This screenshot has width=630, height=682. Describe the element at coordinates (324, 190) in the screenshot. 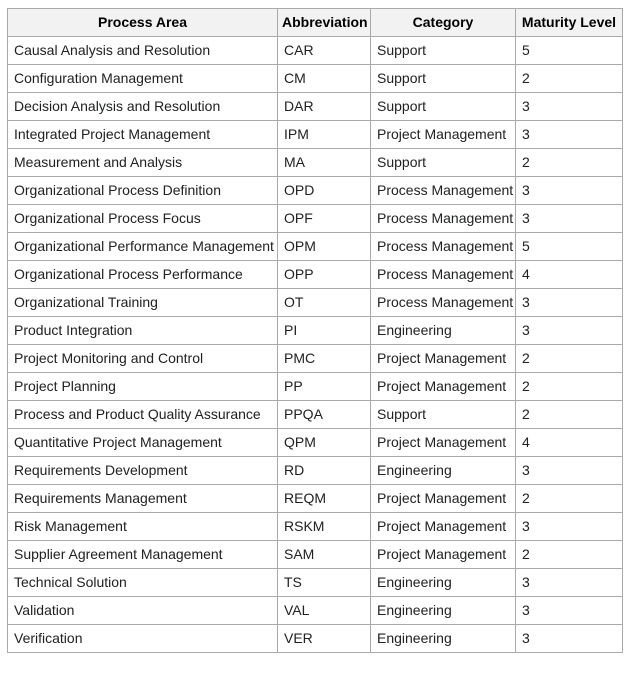

I see `table-cell-abbreviation: OPD` at that location.